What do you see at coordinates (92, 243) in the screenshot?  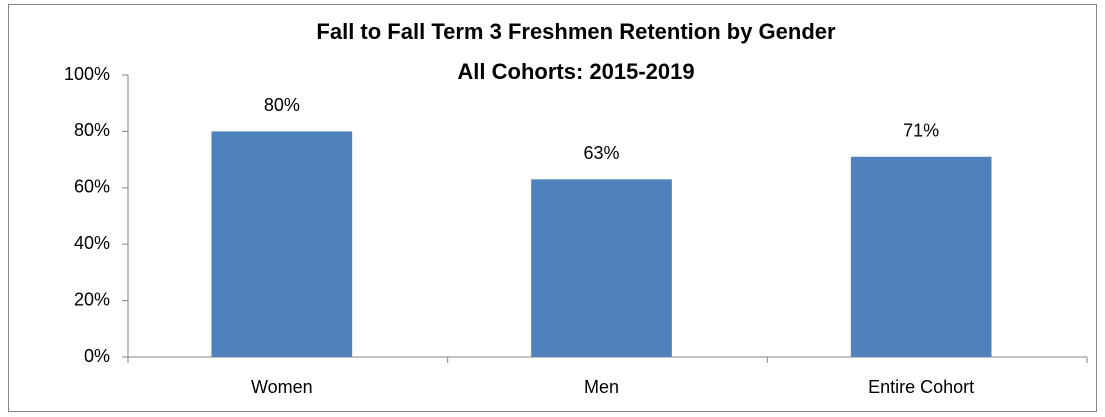 I see `y-tick-label: 40%` at bounding box center [92, 243].